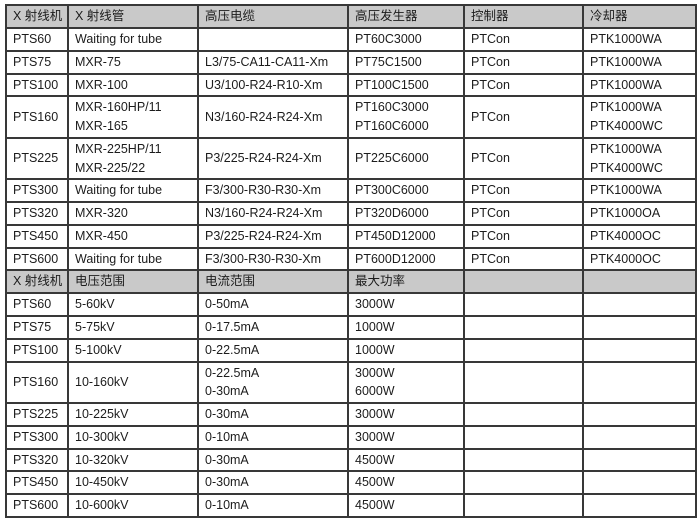 This screenshot has width=700, height=518. I want to click on current-cell: 0-22.5mA 0-30mA, so click(273, 382).